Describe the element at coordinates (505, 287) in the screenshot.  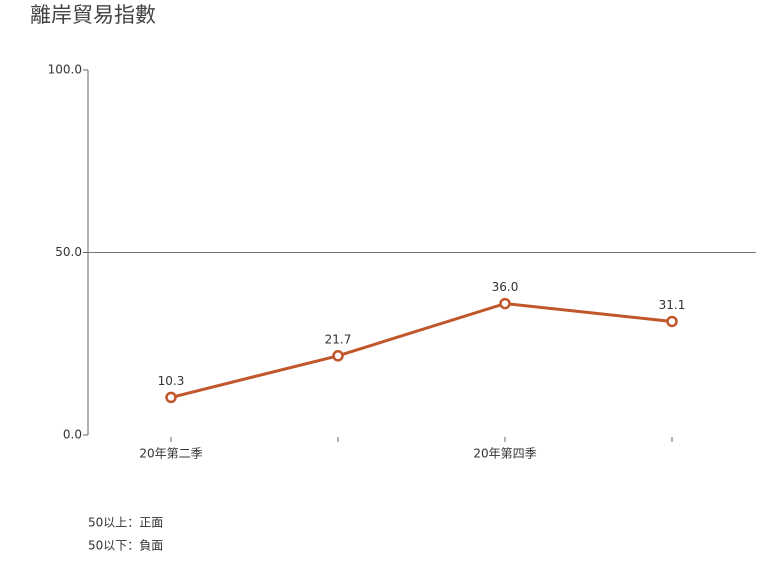
I see `data-label: 36.0` at that location.